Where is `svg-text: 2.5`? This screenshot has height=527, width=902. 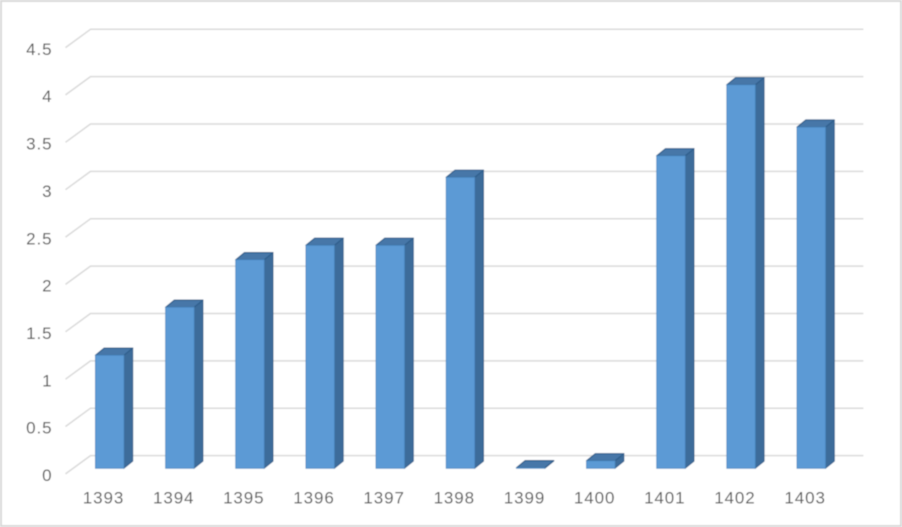
svg-text: 2.5 is located at coordinates (39, 238).